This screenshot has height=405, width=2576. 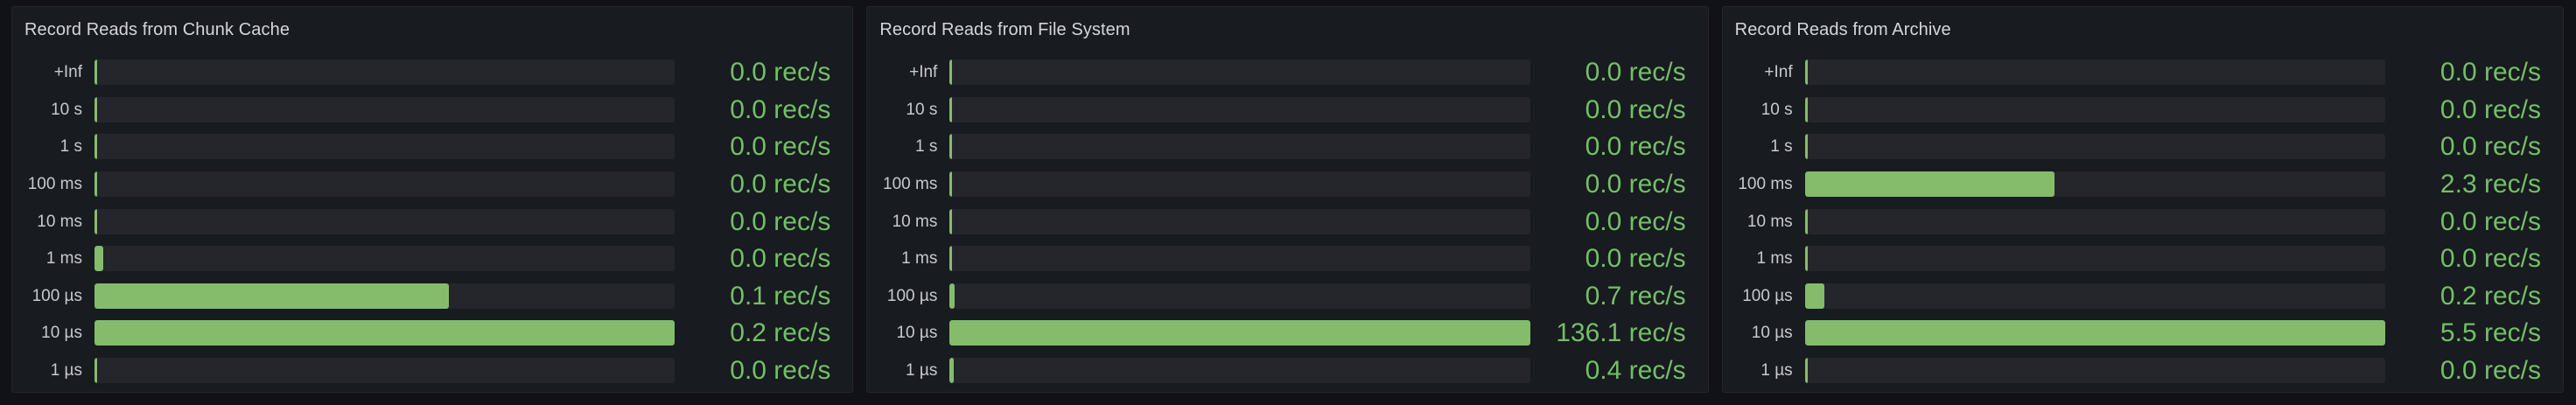 I want to click on panel-title: Record Reads from Archive, so click(x=1842, y=30).